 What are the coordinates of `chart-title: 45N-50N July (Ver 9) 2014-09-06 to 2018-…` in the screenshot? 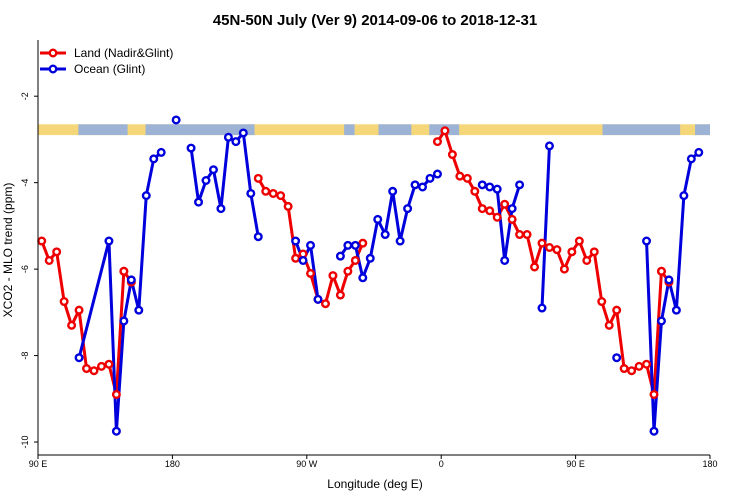 It's located at (375, 20).